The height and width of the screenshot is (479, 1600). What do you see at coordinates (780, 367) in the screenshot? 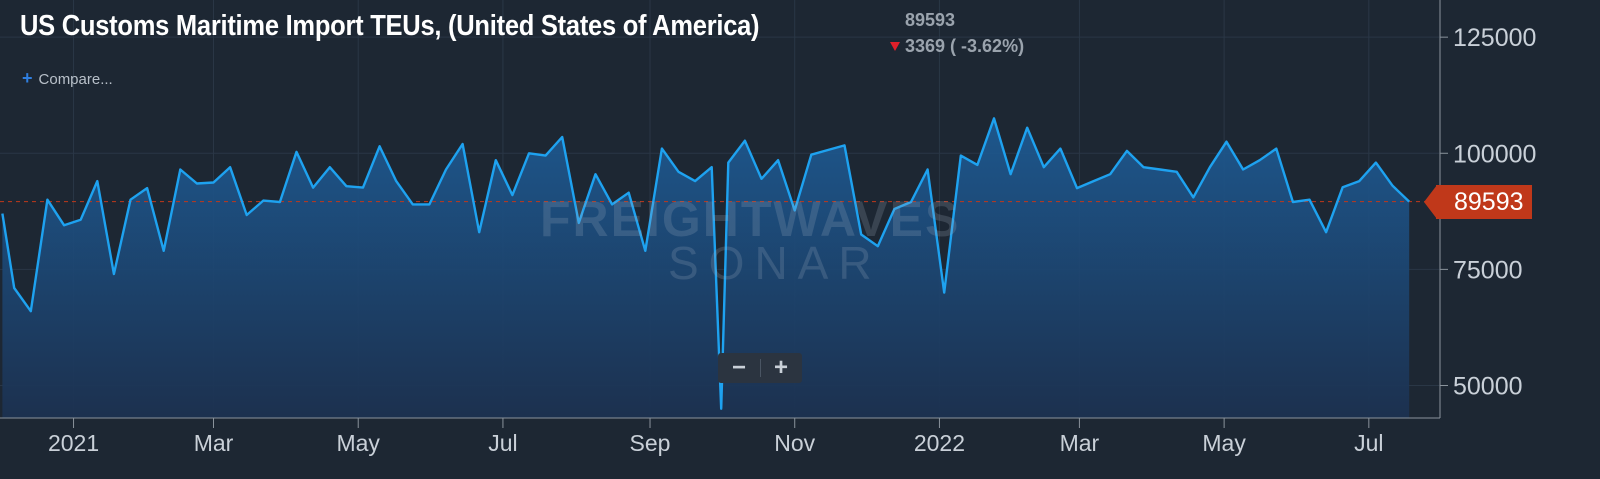
I see `zoom-in-button: +` at bounding box center [780, 367].